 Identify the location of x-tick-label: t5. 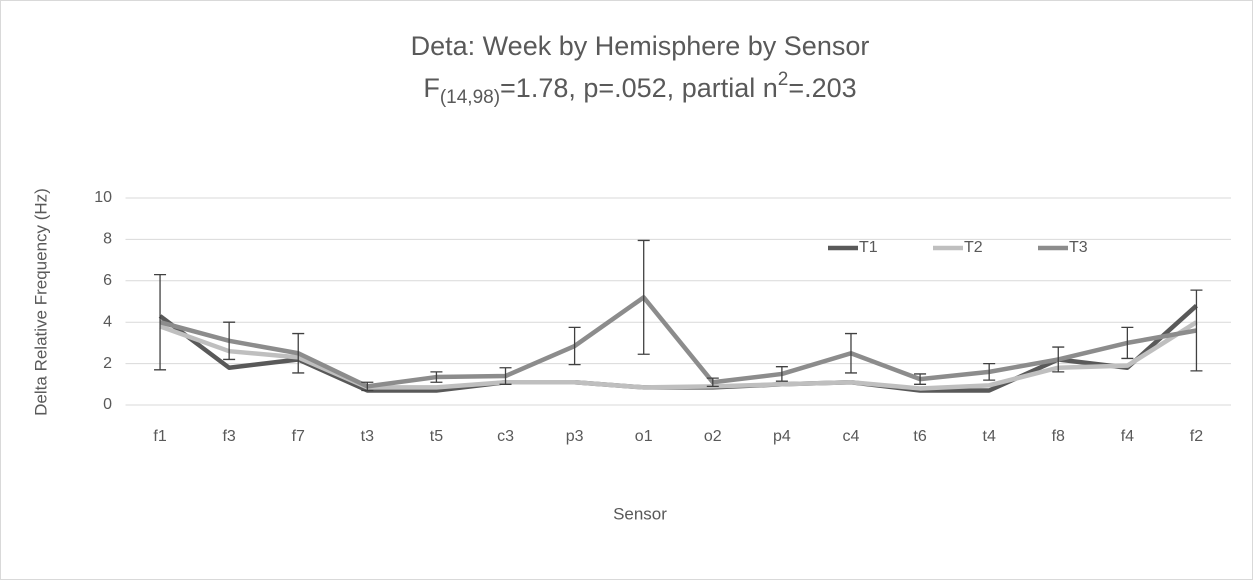
(436, 436).